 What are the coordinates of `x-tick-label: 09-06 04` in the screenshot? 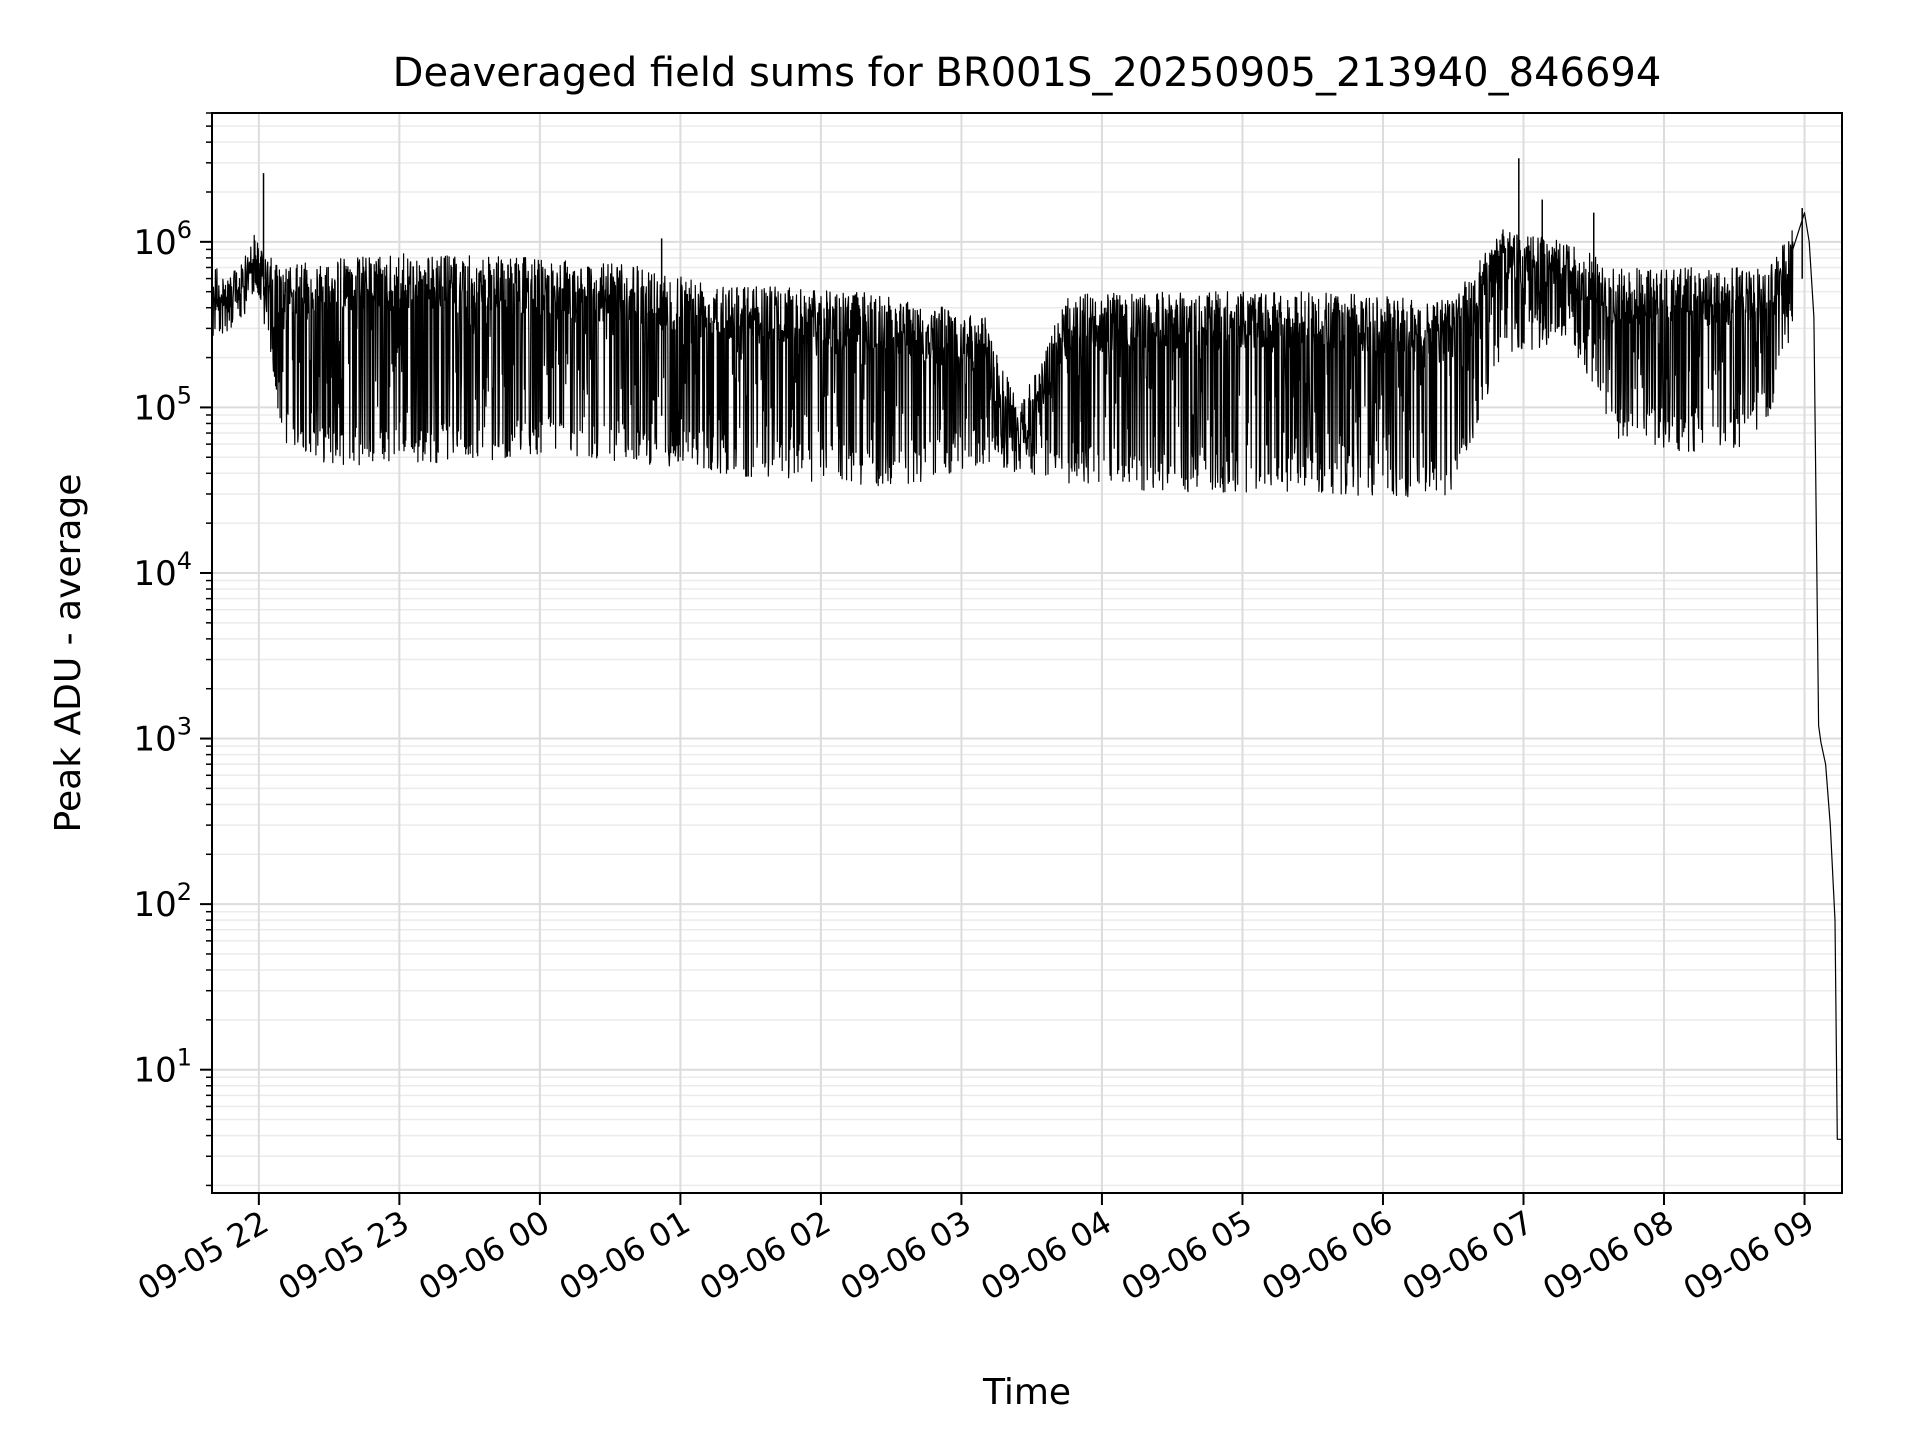 It's located at (1046, 1255).